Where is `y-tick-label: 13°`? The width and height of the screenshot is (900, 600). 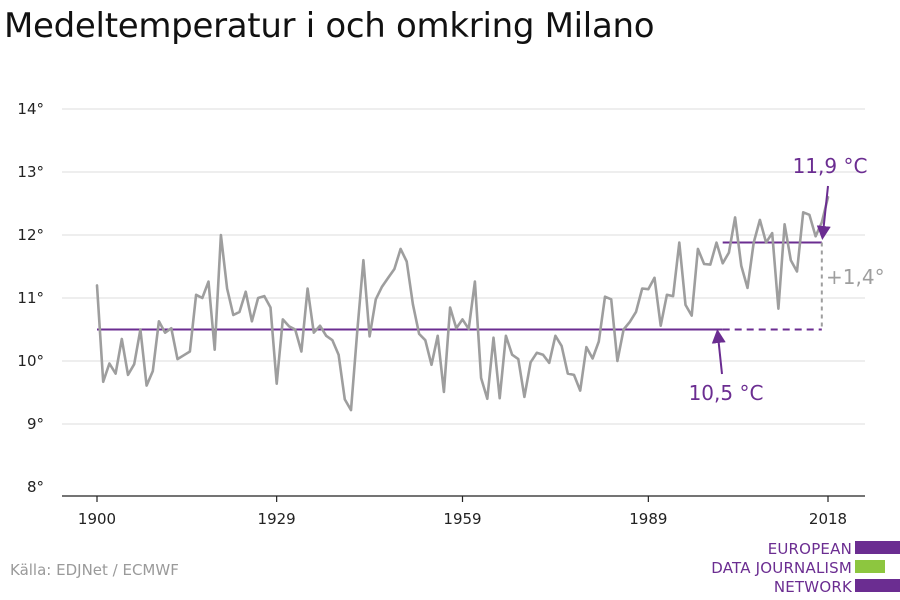 y-tick-label: 13° is located at coordinates (30, 172).